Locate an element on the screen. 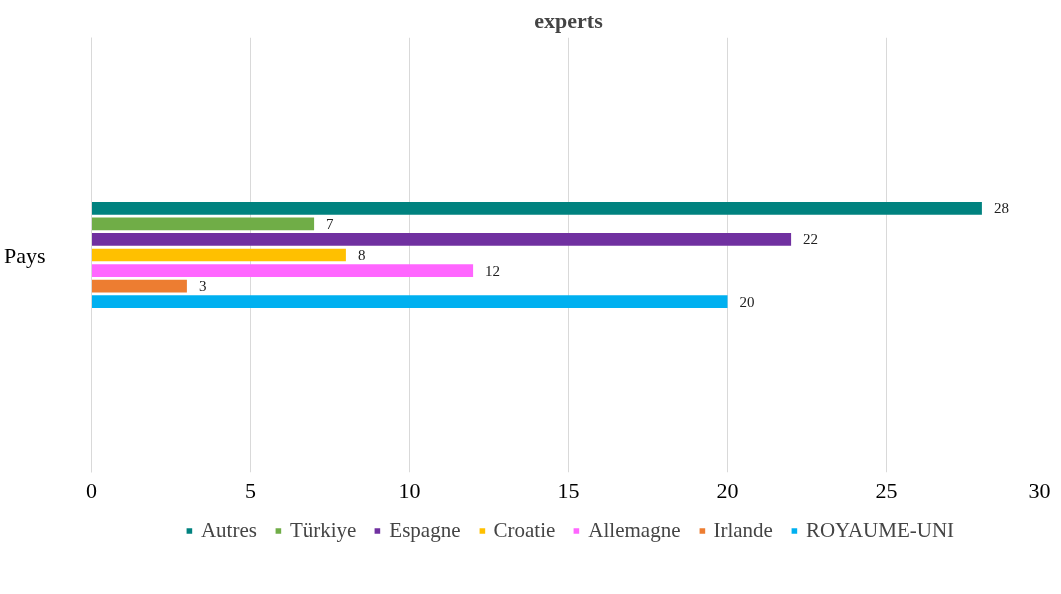 This screenshot has height=594, width=1061. x-tick-label: 20 is located at coordinates (727, 490).